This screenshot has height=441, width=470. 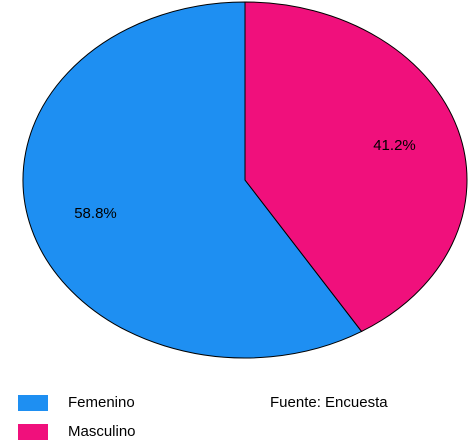 What do you see at coordinates (95, 213) in the screenshot?
I see `value-label: 58.8%` at bounding box center [95, 213].